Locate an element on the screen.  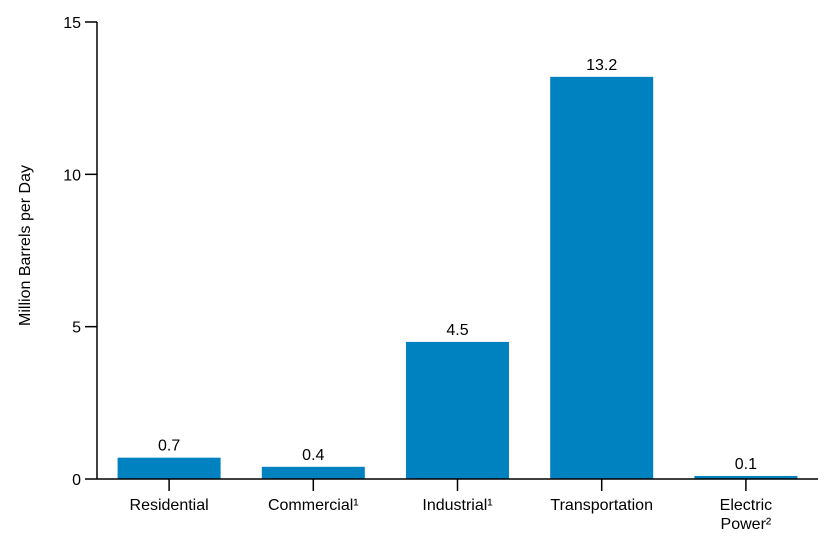
x-category-label: Electric is located at coordinates (746, 505).